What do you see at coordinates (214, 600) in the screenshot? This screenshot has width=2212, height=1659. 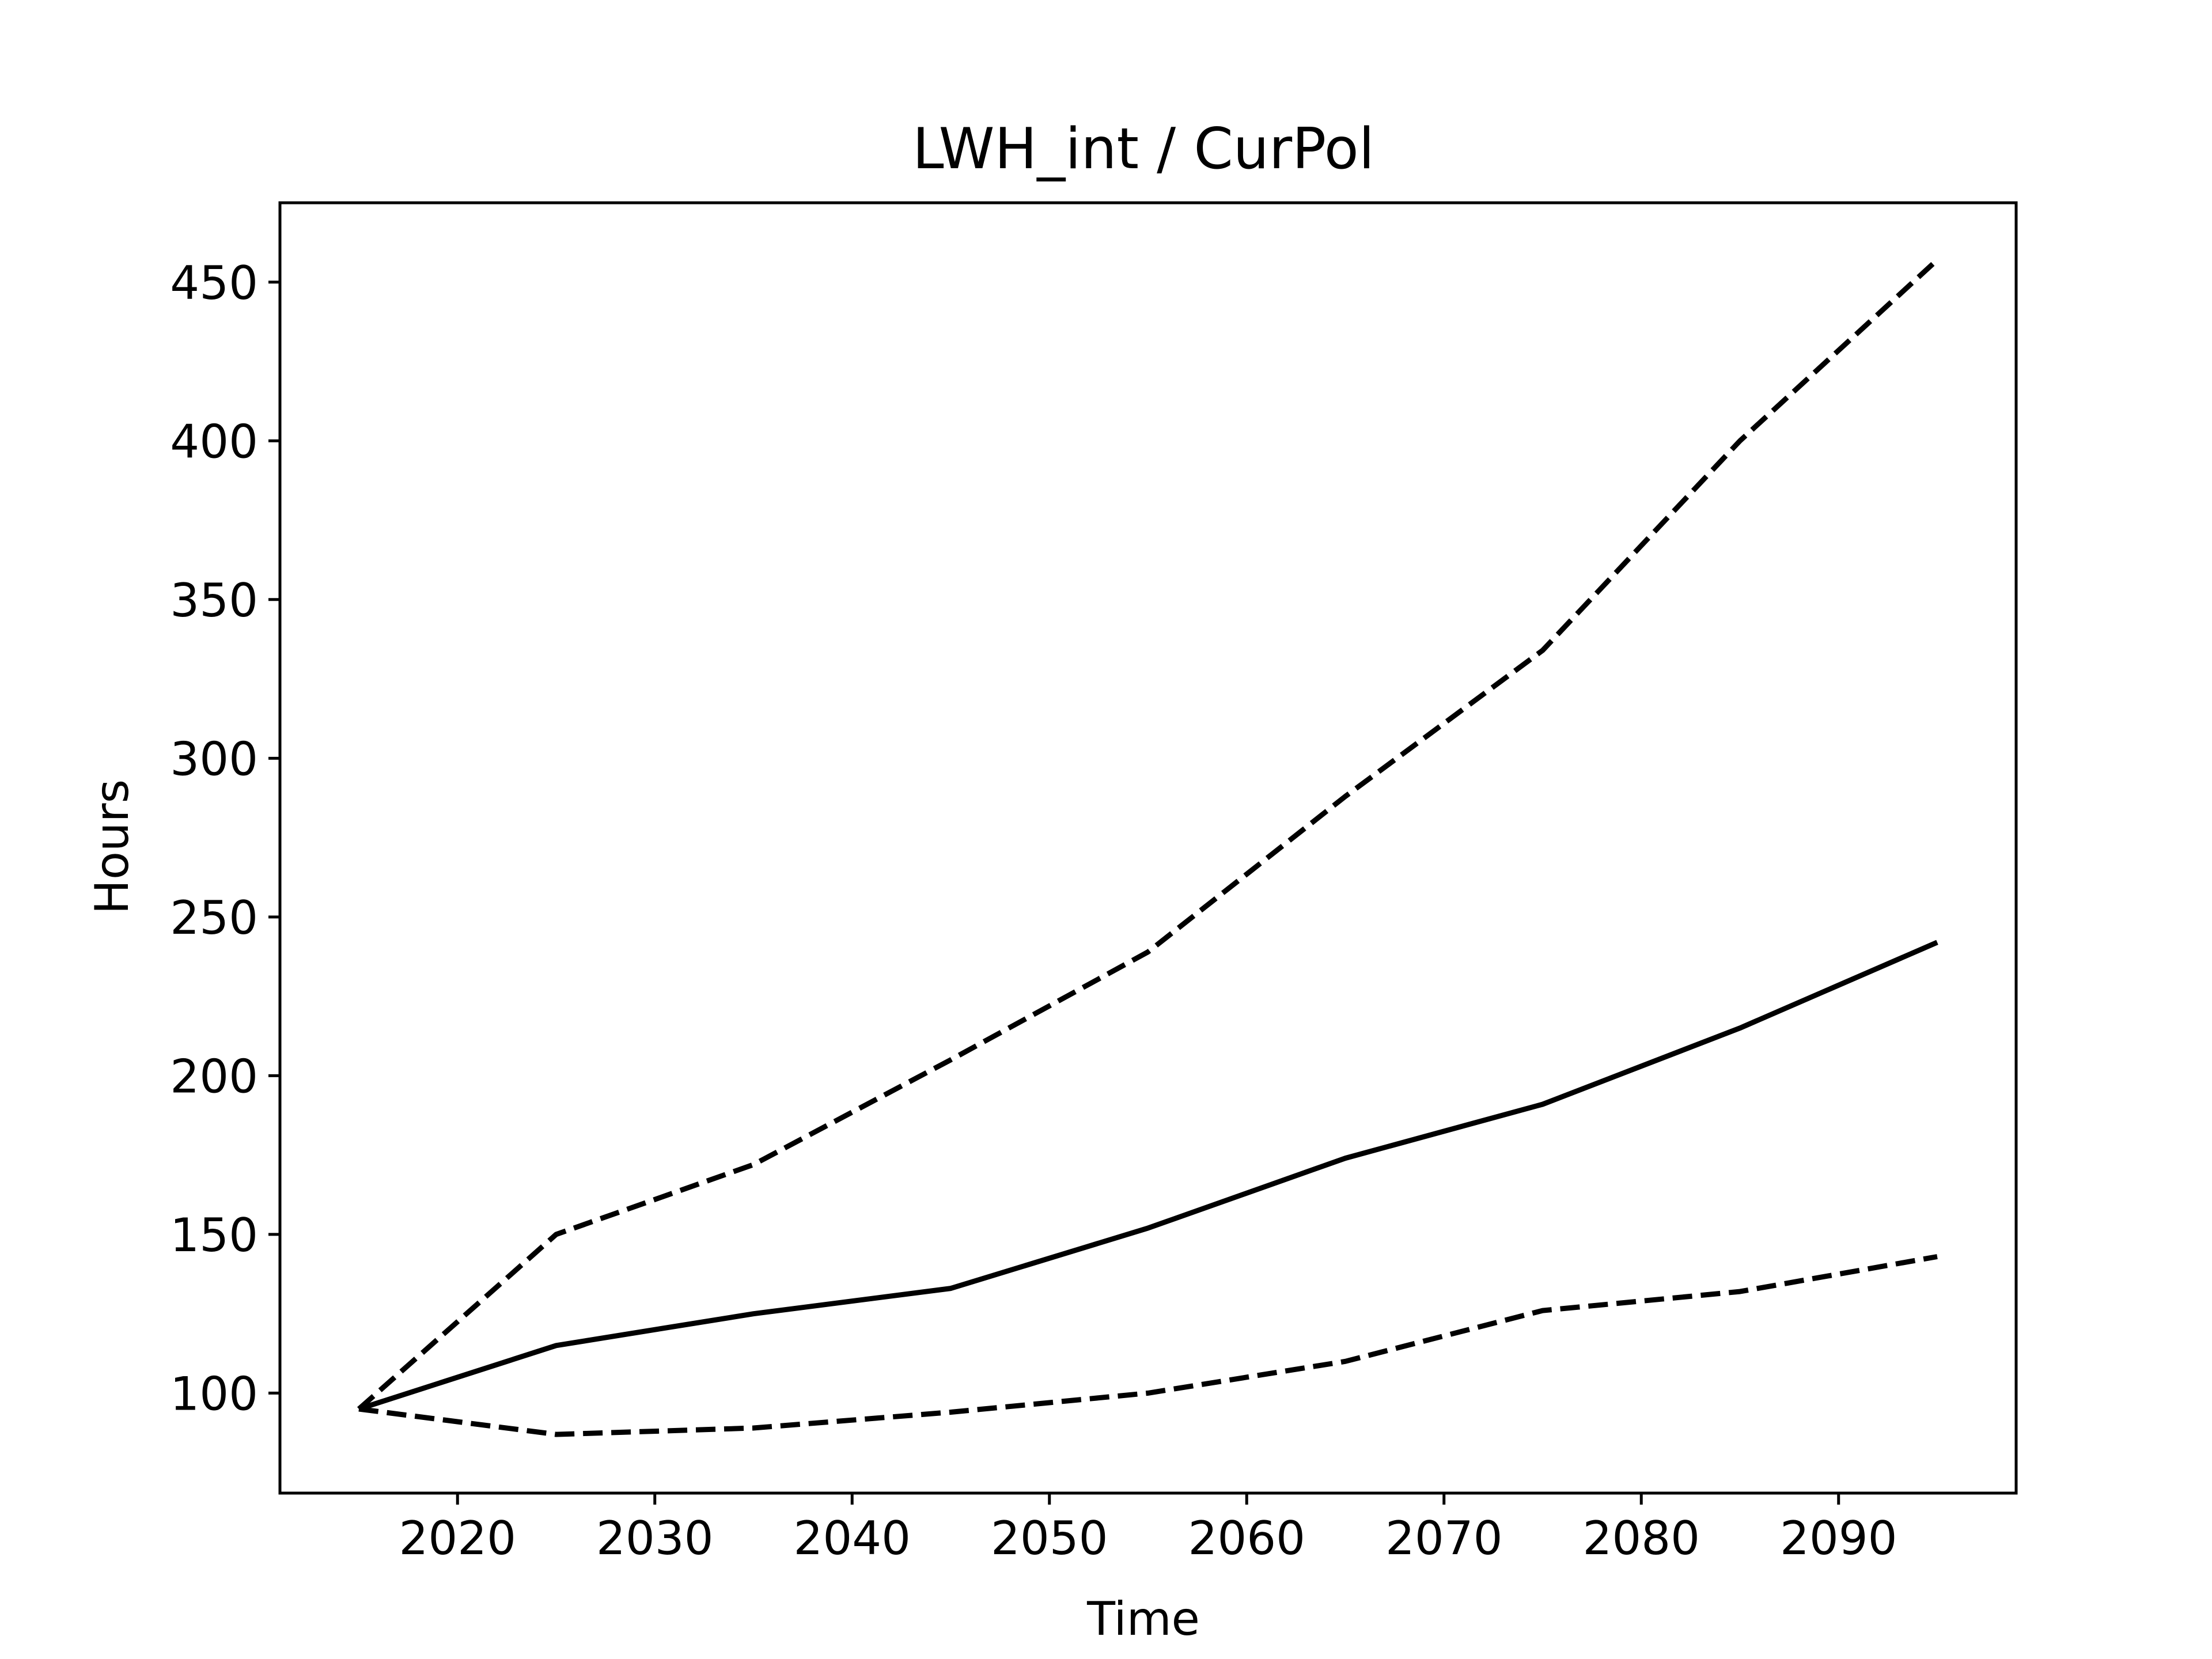 I see `y-tick-label: 350` at bounding box center [214, 600].